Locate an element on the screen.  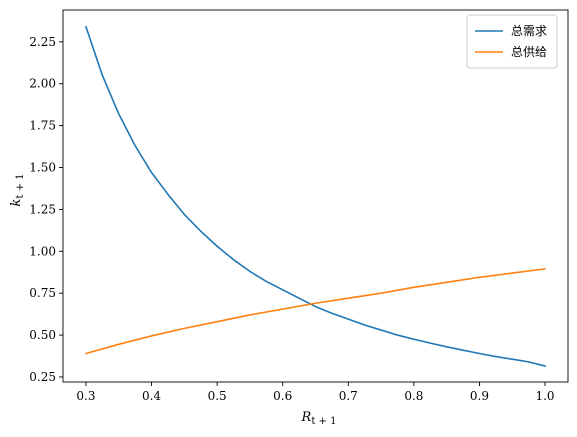
y-tick-label: 1.00 is located at coordinates (42, 251).